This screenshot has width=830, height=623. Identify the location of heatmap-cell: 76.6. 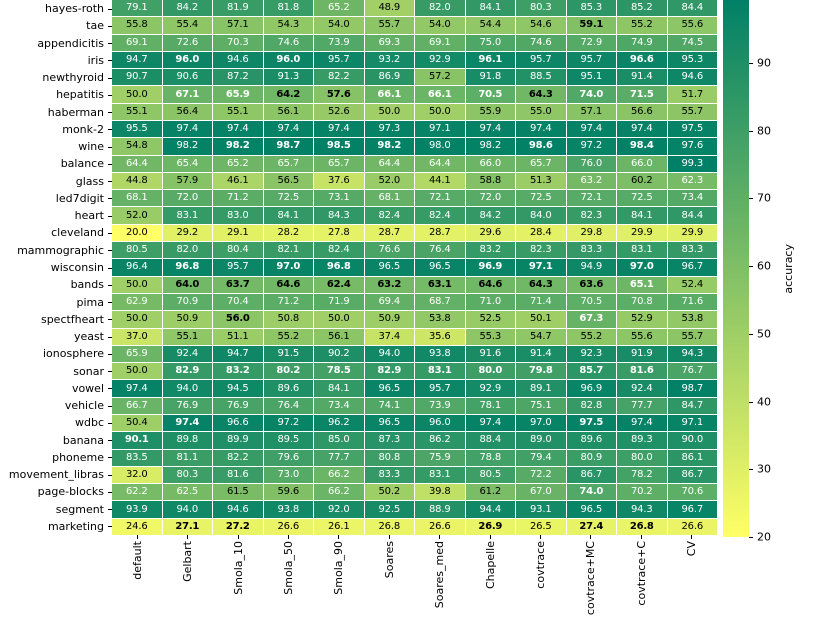
(389, 250).